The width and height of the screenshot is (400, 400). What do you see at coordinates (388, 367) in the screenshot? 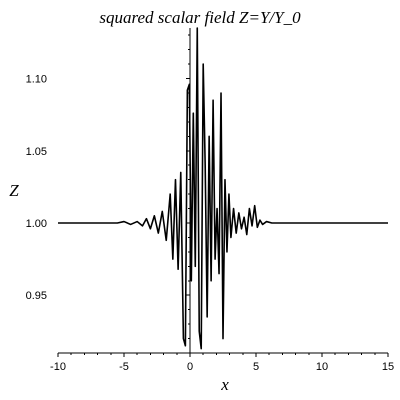
I see `x-tick-label: 15` at bounding box center [388, 367].